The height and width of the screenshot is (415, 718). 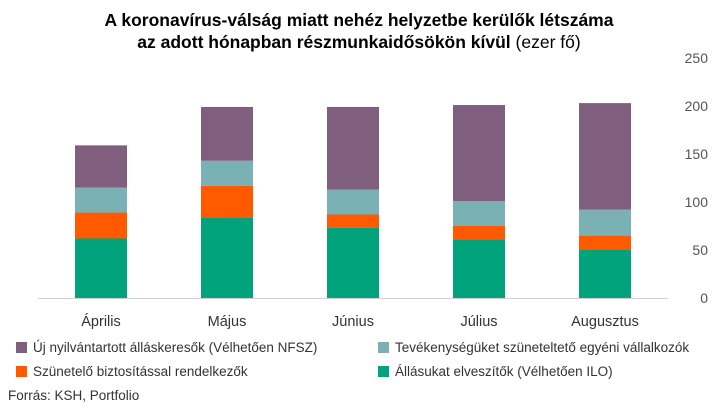 I want to click on chart-title-unit: (ezer fő), so click(x=548, y=42).